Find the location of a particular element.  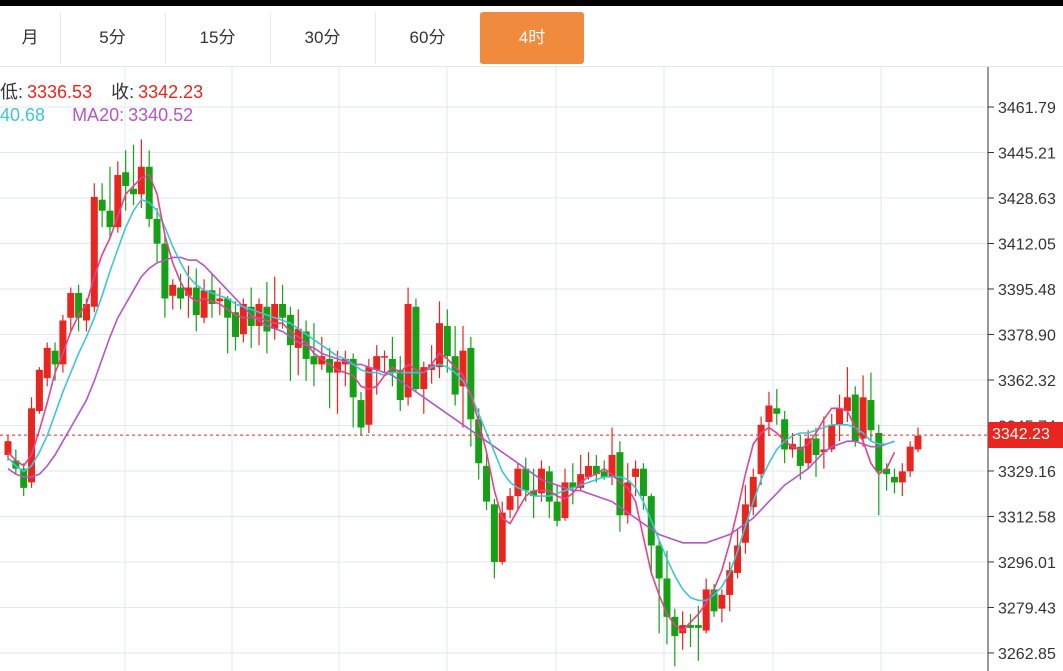

current-price-tag: 3342.23 is located at coordinates (1025, 435).